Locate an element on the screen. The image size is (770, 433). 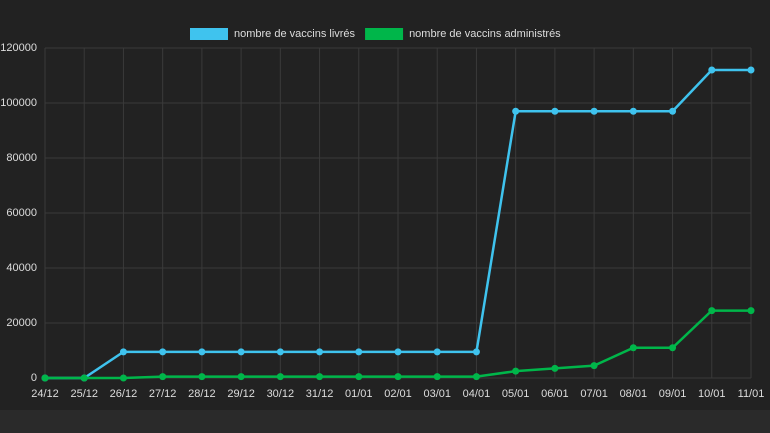
y-tick-label: 60000 is located at coordinates (21, 213).